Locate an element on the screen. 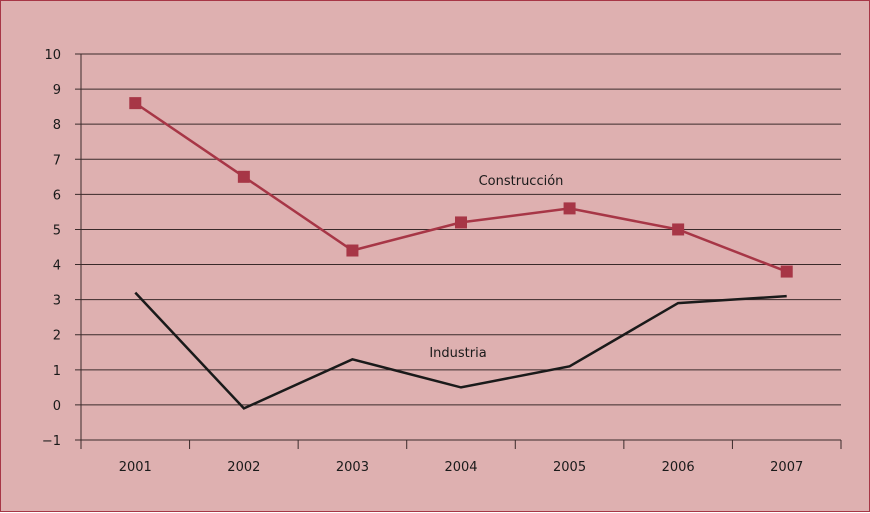 The width and height of the screenshot is (870, 513). y-tick-label: 4 is located at coordinates (57, 266).